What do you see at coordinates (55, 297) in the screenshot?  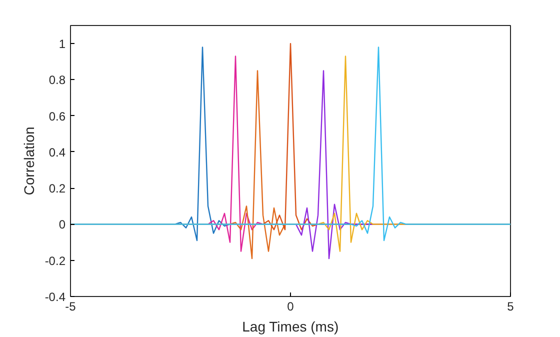 I see `y-tick-label: -0.4` at bounding box center [55, 297].